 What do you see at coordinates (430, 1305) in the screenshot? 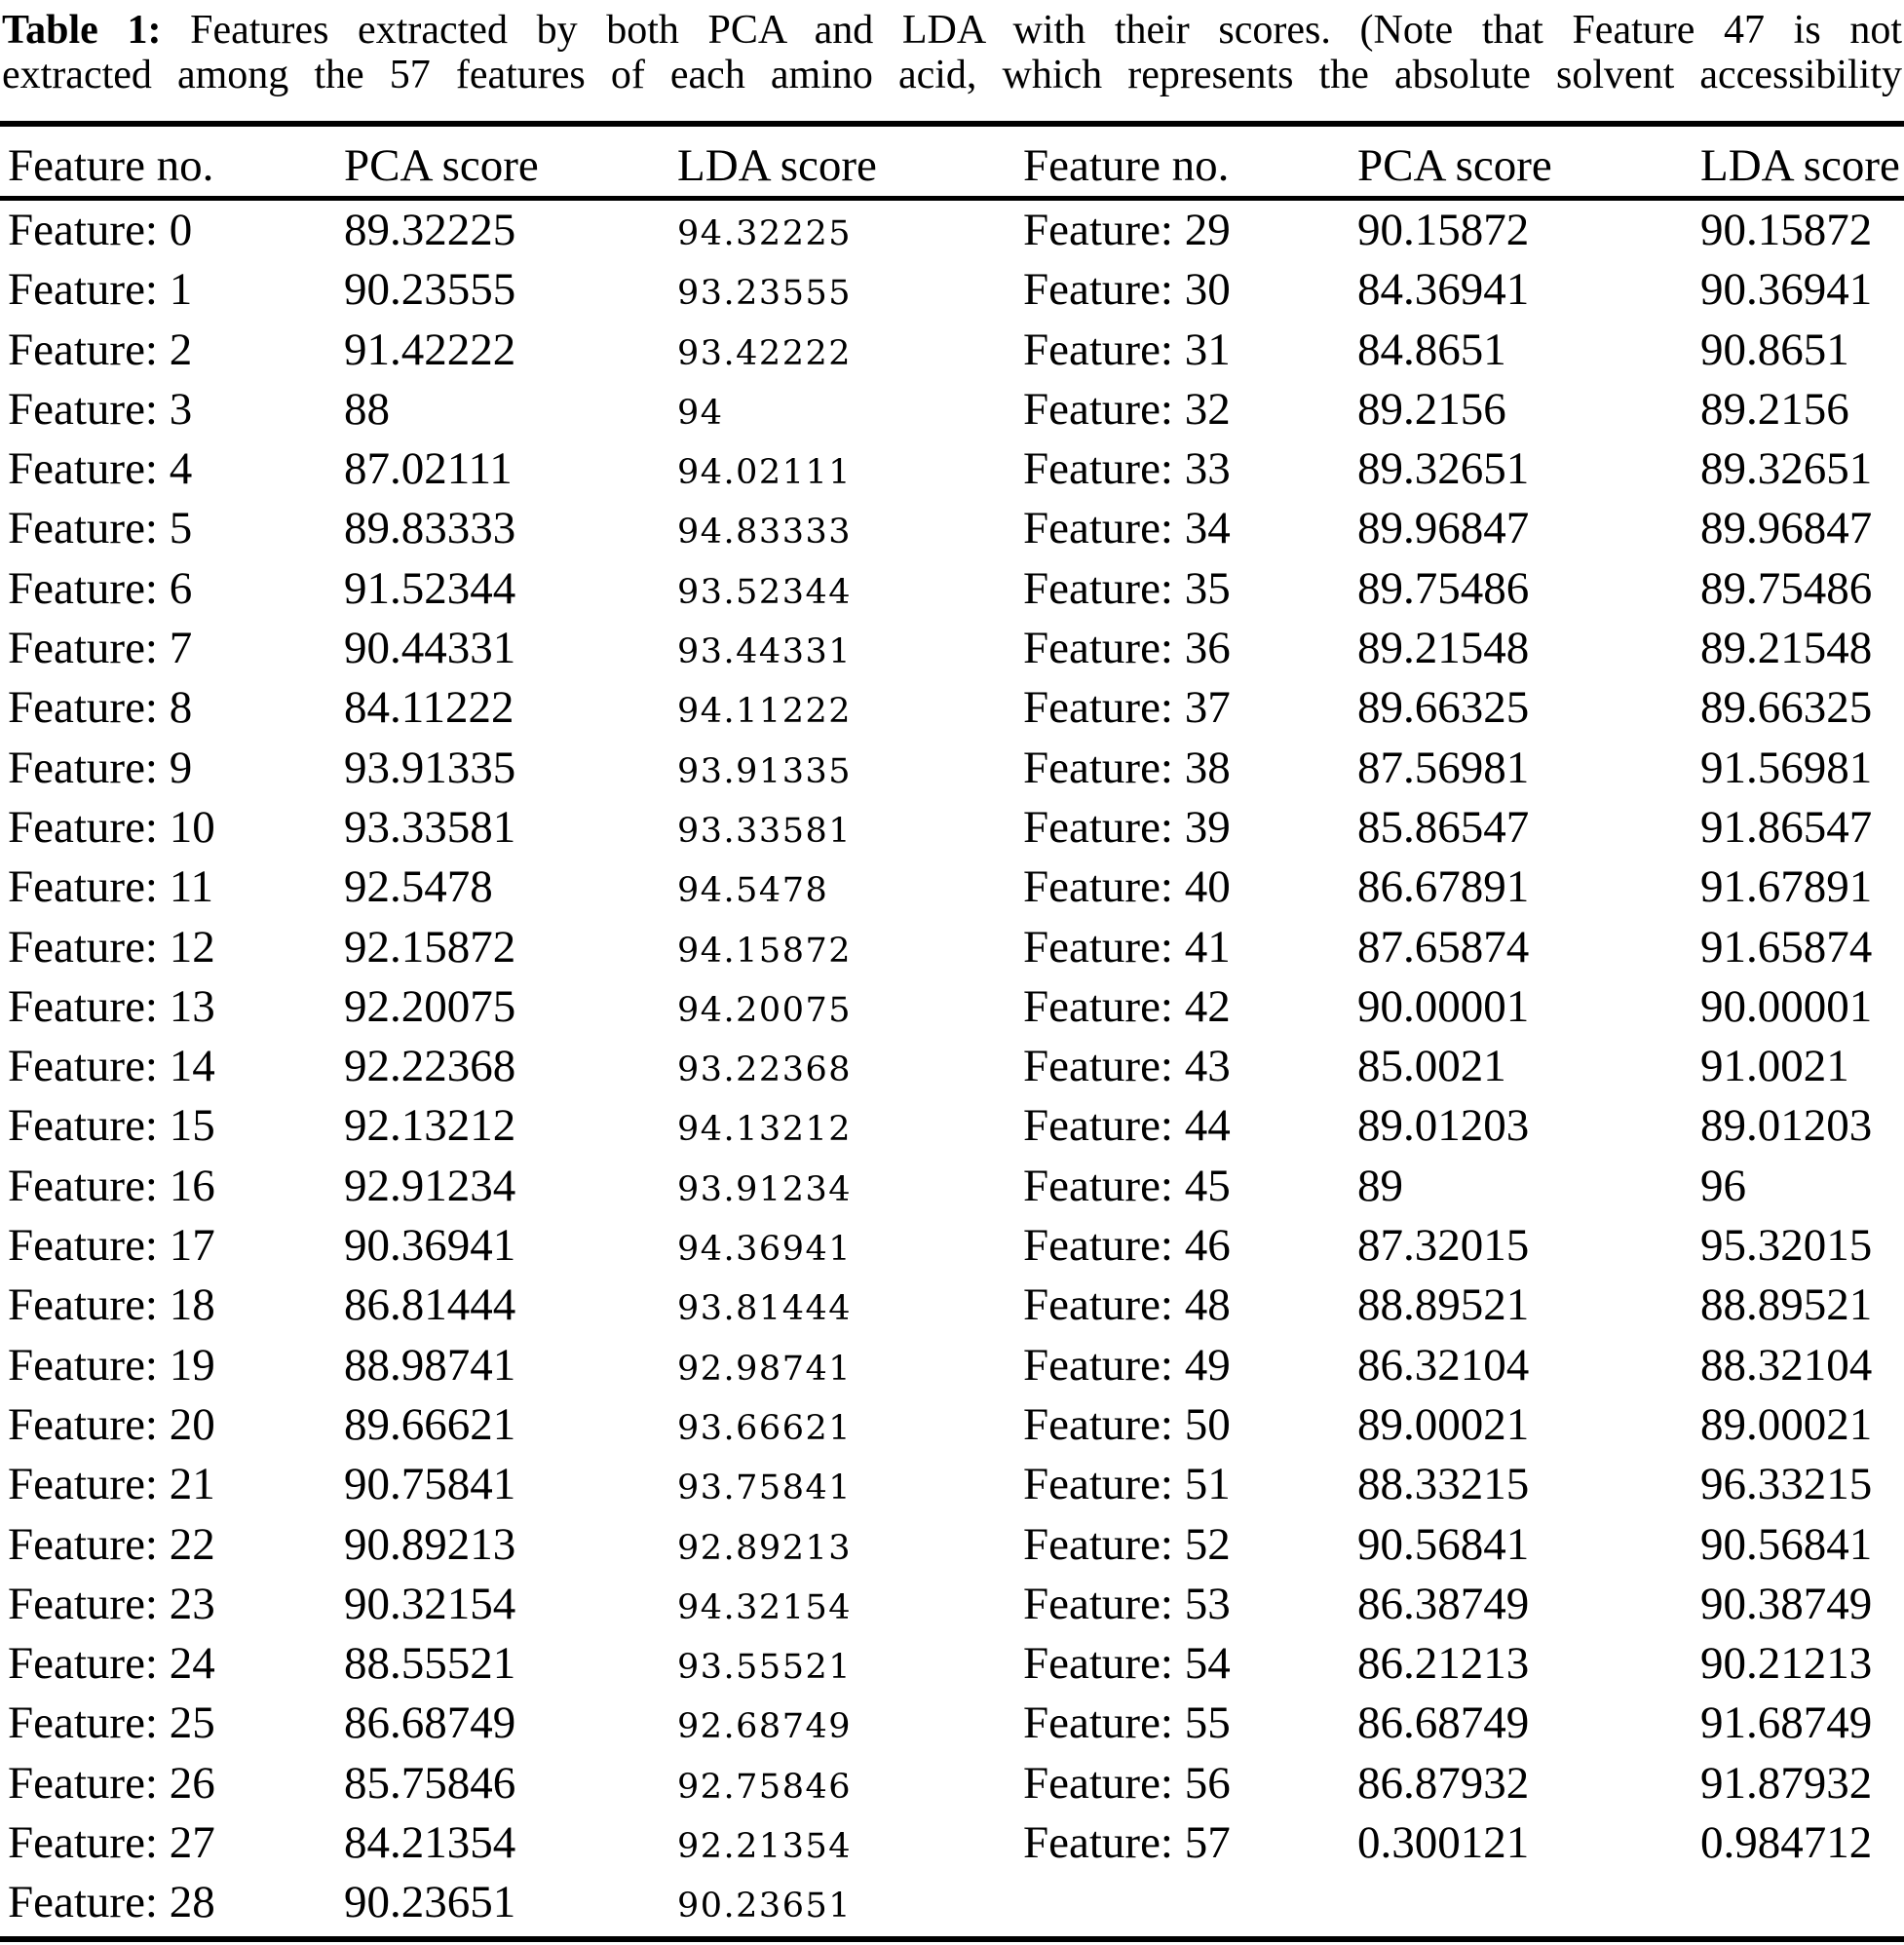
I see `pca-score-cell: 86.81444` at bounding box center [430, 1305].